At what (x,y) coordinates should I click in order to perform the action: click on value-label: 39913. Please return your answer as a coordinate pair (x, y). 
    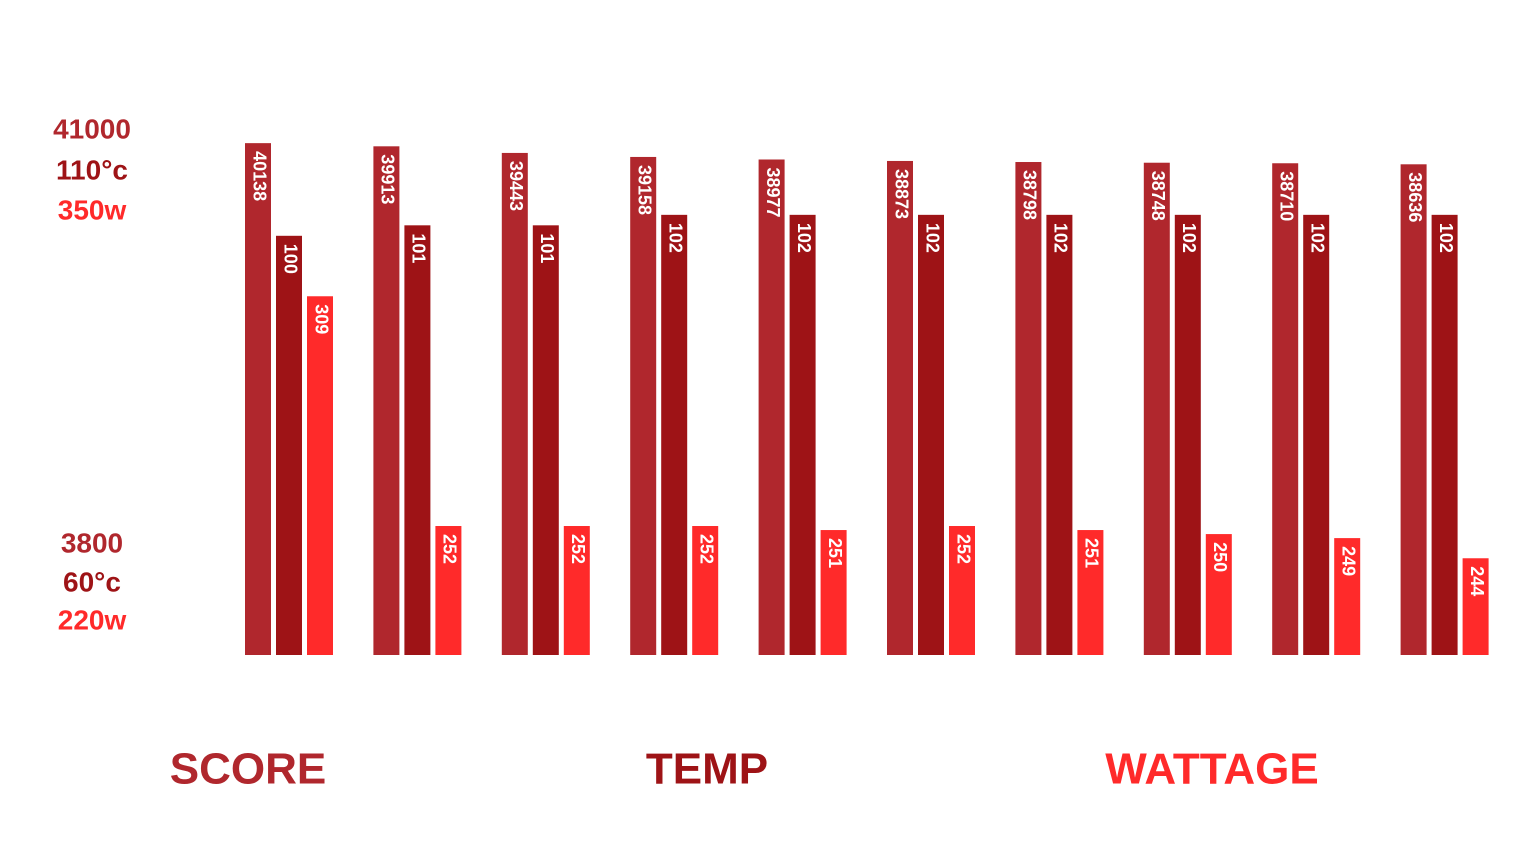
    Looking at the image, I should click on (388, 179).